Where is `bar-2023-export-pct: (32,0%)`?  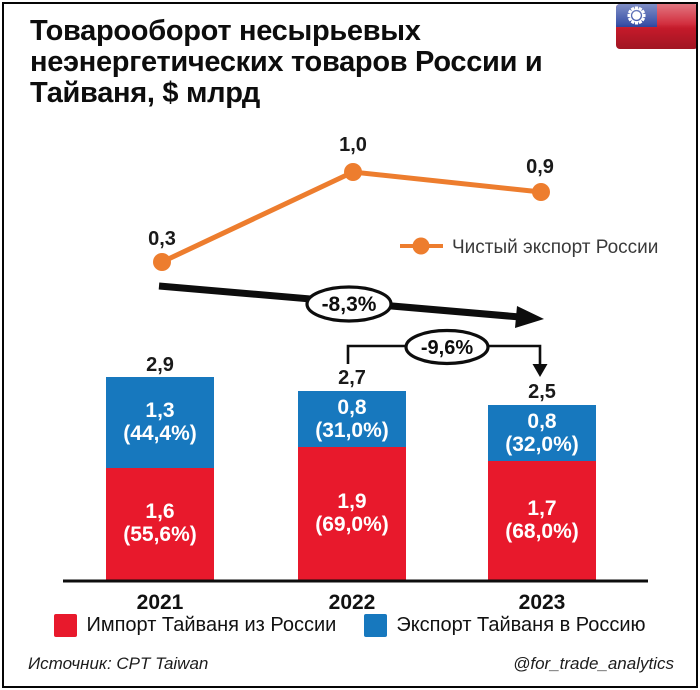
bar-2023-export-pct: (32,0%) is located at coordinates (542, 444).